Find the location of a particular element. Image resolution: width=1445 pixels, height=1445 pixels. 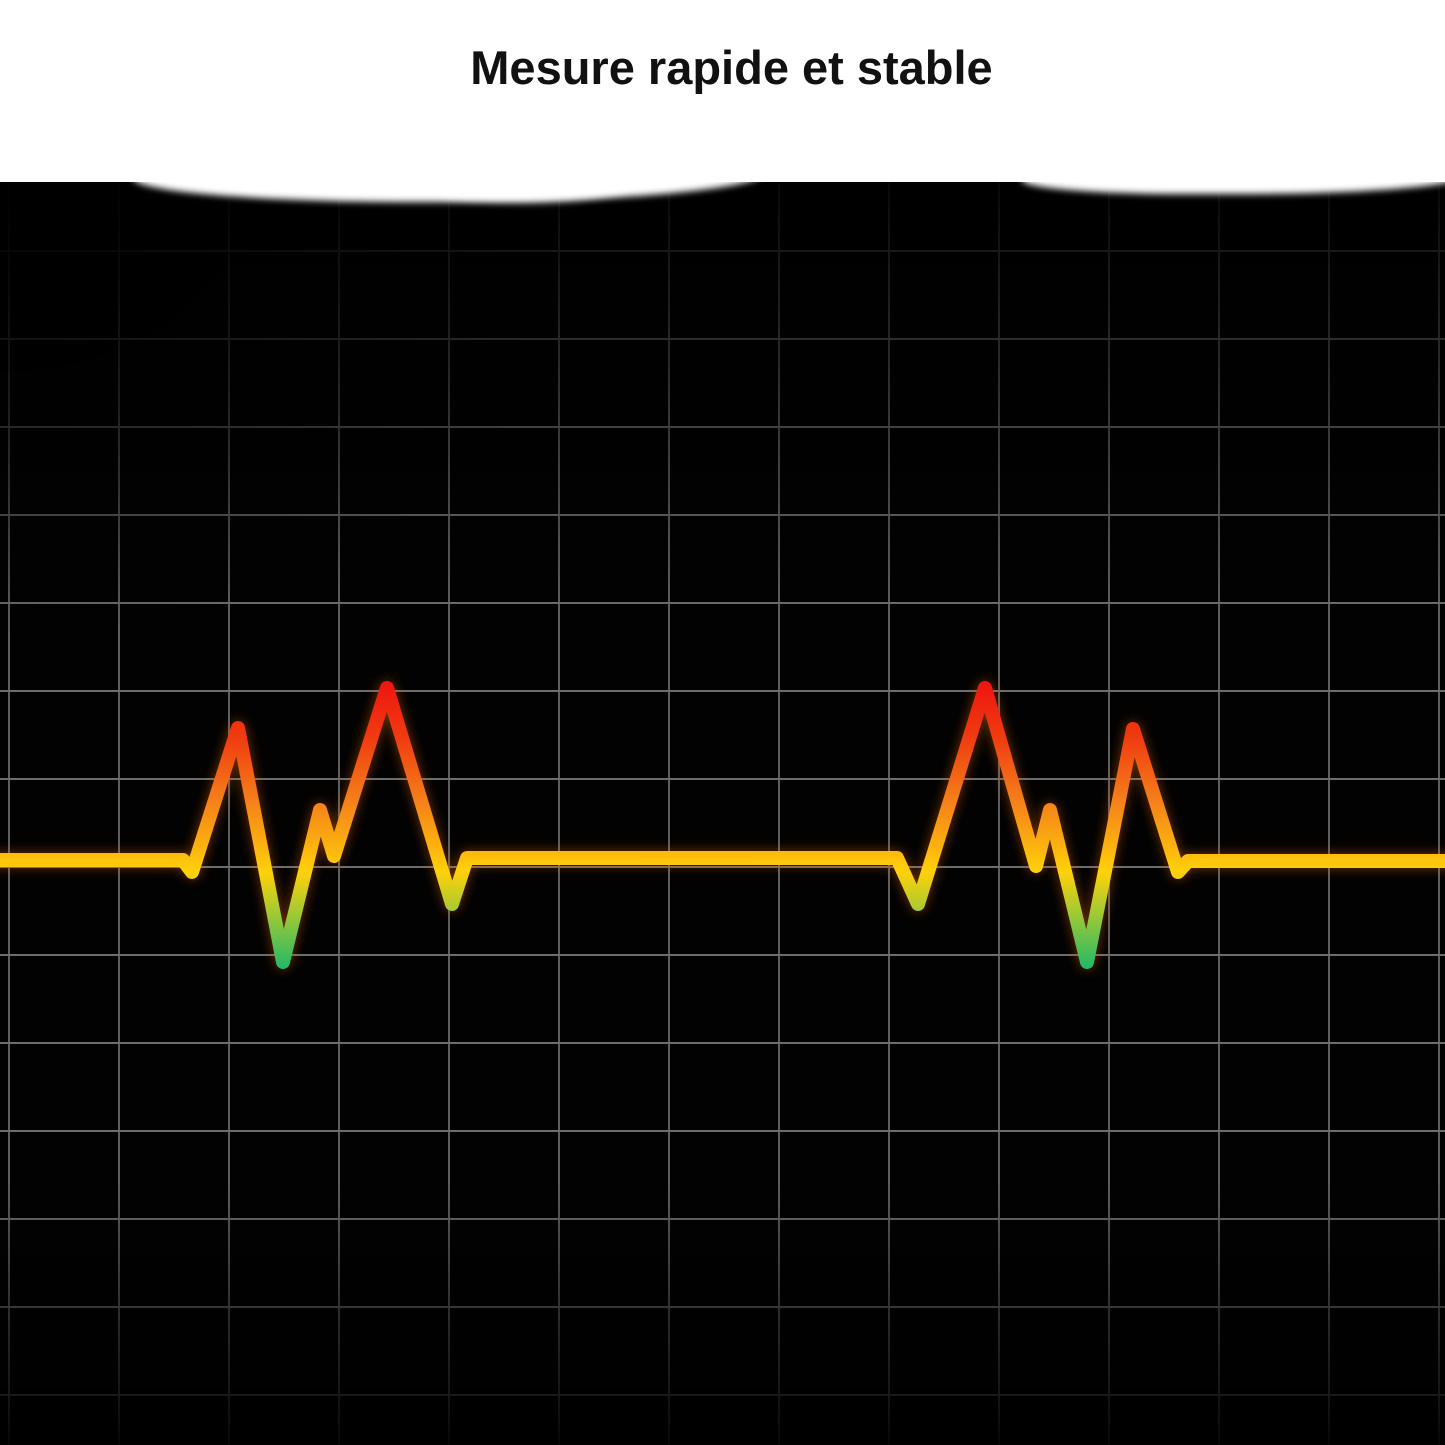

white-edge-artifact-right is located at coordinates (1233, 188).